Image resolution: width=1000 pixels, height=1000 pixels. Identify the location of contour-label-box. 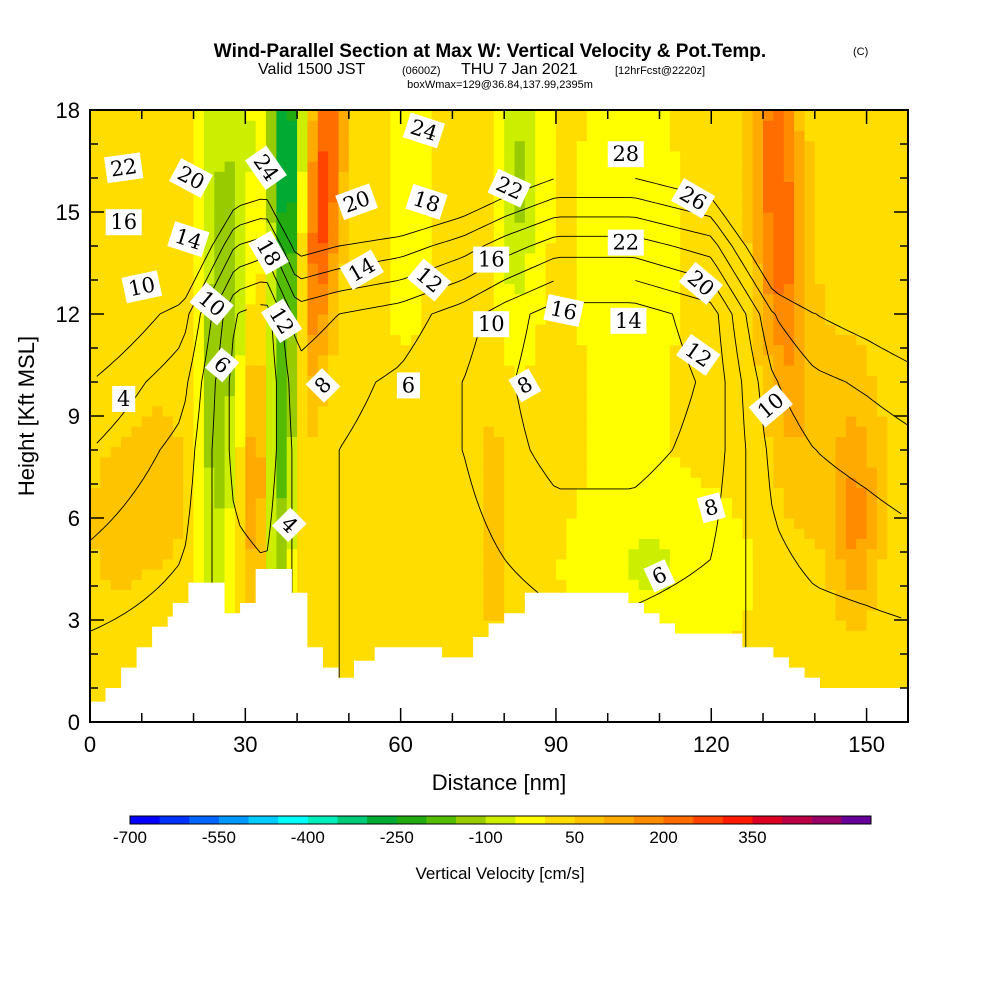
(191, 178).